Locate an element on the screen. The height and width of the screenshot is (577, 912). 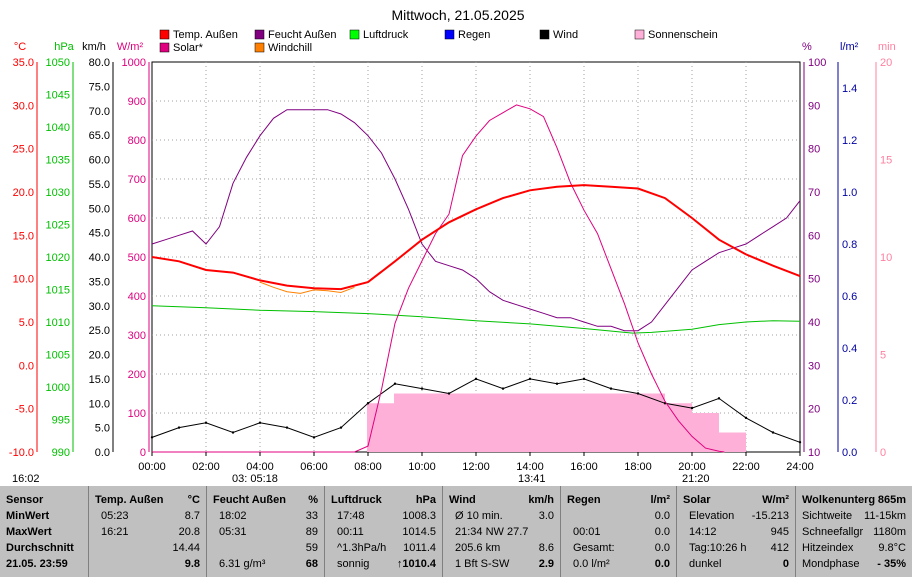
left-axis-tick: 5.0 is located at coordinates (26, 323).